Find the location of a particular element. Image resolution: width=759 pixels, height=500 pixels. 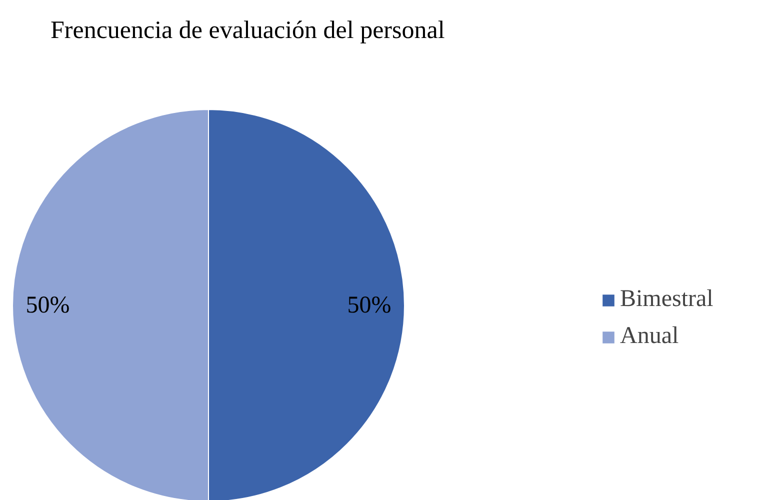

legend-label: Anual is located at coordinates (649, 336).